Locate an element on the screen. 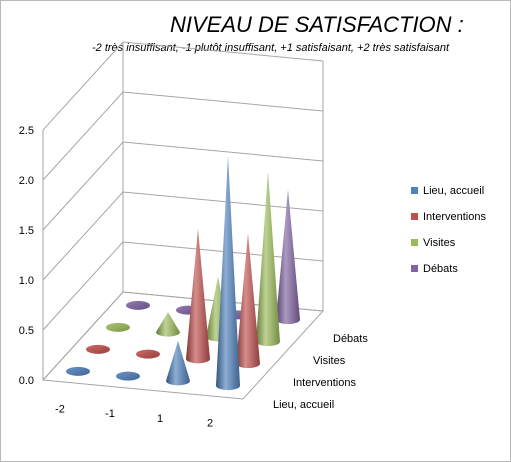  y-axis-tick-labels: 0.0 0.5 1.0 1.5 2.0 2.5 is located at coordinates (26, 256).